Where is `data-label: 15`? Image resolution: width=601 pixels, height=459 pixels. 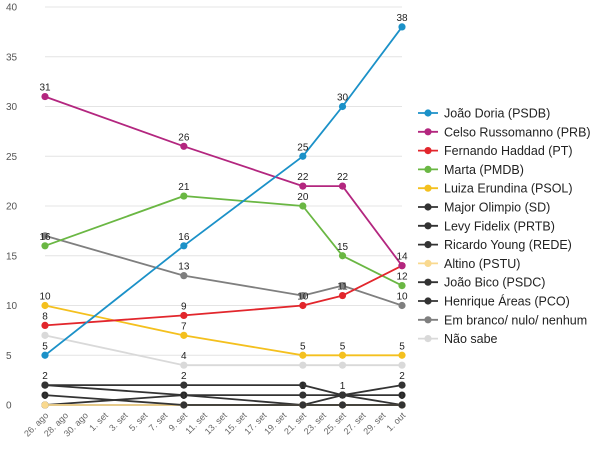 data-label: 15 is located at coordinates (343, 247).